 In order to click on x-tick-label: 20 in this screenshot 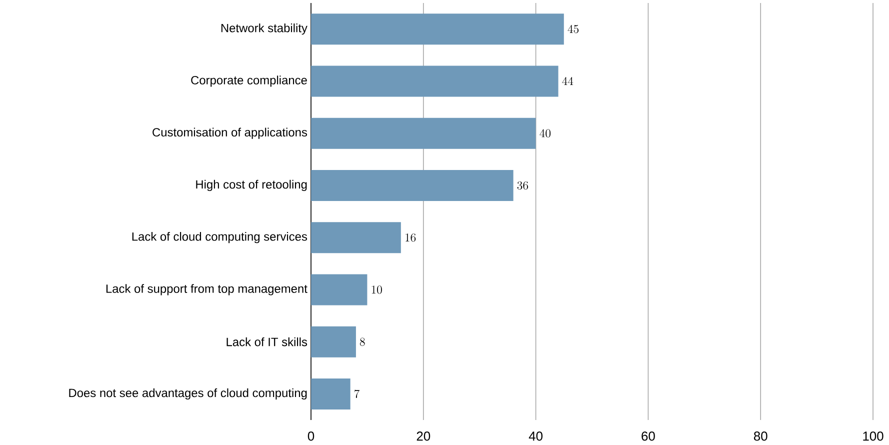, I will do `click(423, 436)`.